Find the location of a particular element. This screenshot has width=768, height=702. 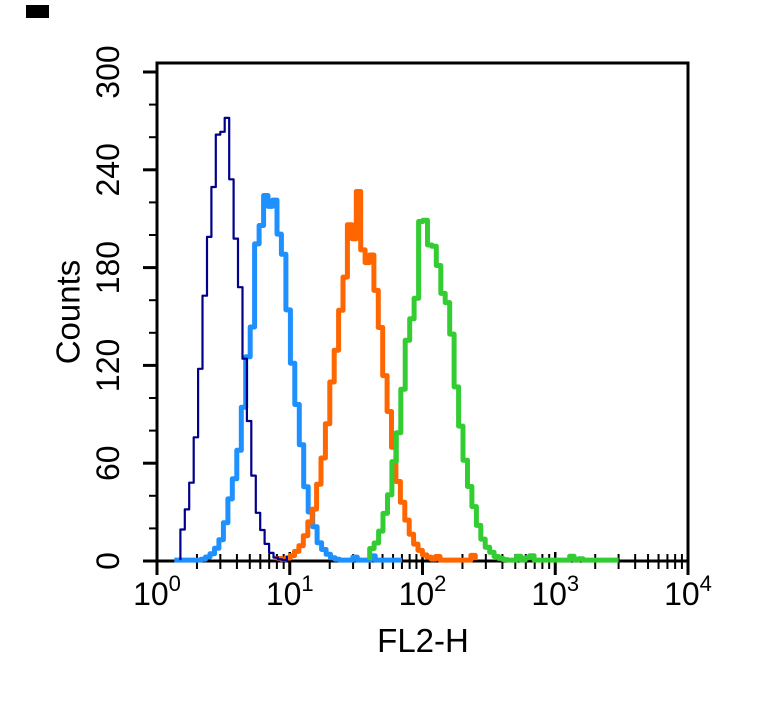

y-tick-label: 240 is located at coordinates (108, 169).